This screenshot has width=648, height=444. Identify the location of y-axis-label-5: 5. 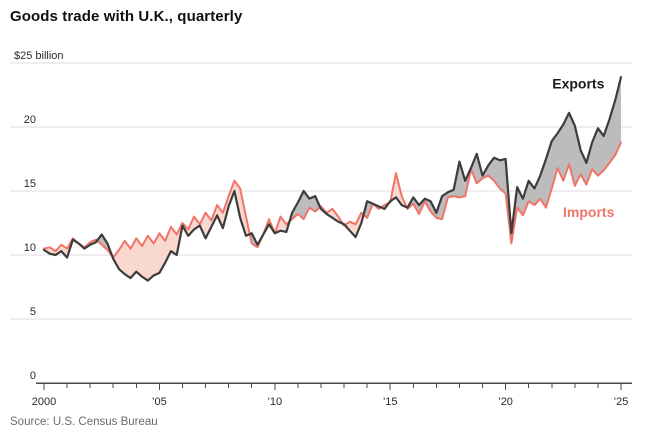
(33, 312).